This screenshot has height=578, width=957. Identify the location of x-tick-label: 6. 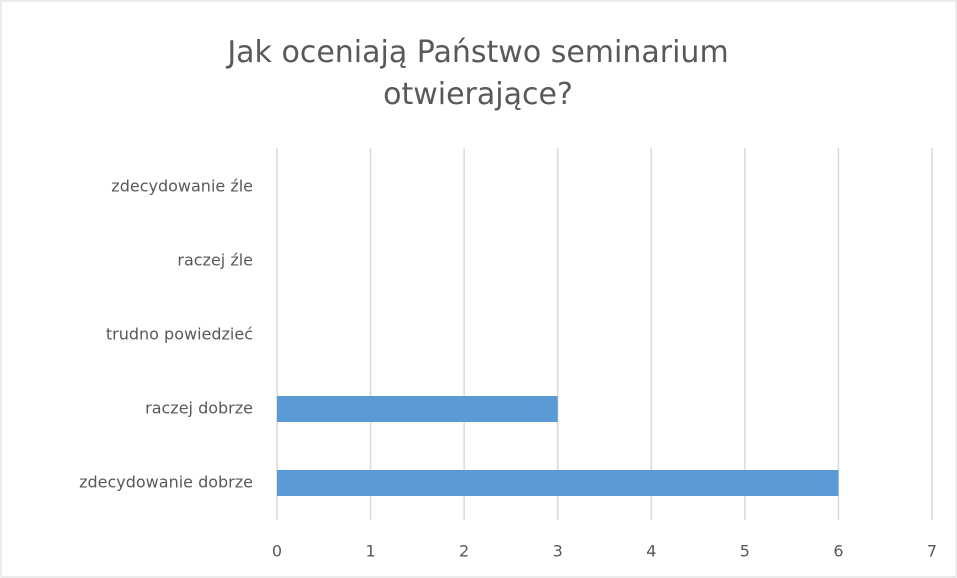
(838, 551).